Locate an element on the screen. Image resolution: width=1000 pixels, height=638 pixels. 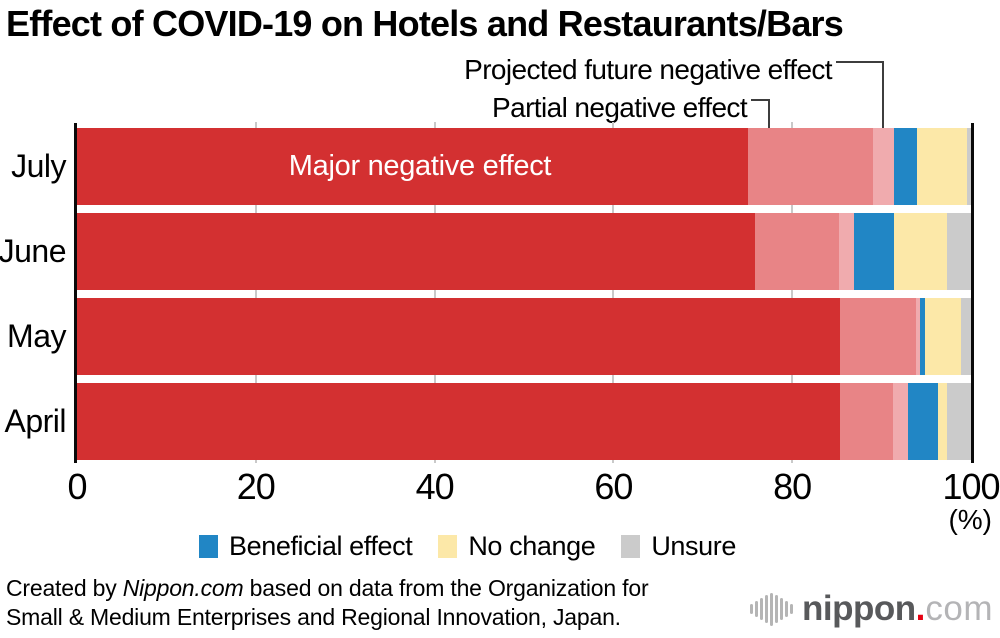
legend-item: Unsure is located at coordinates (678, 546).